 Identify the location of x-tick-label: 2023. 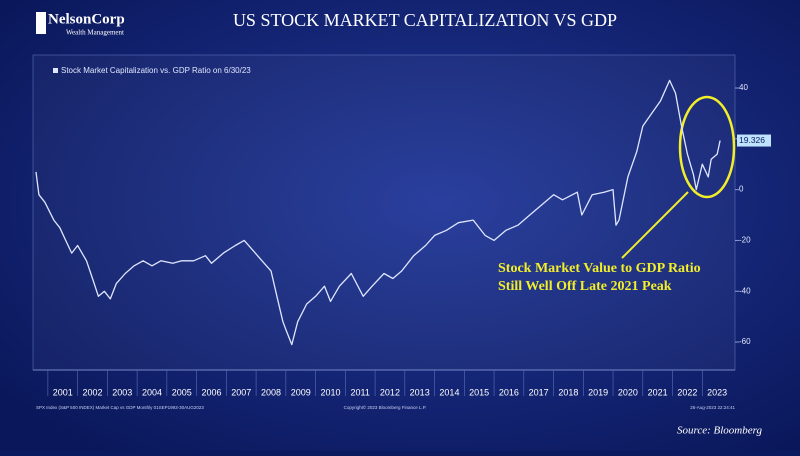
(717, 392).